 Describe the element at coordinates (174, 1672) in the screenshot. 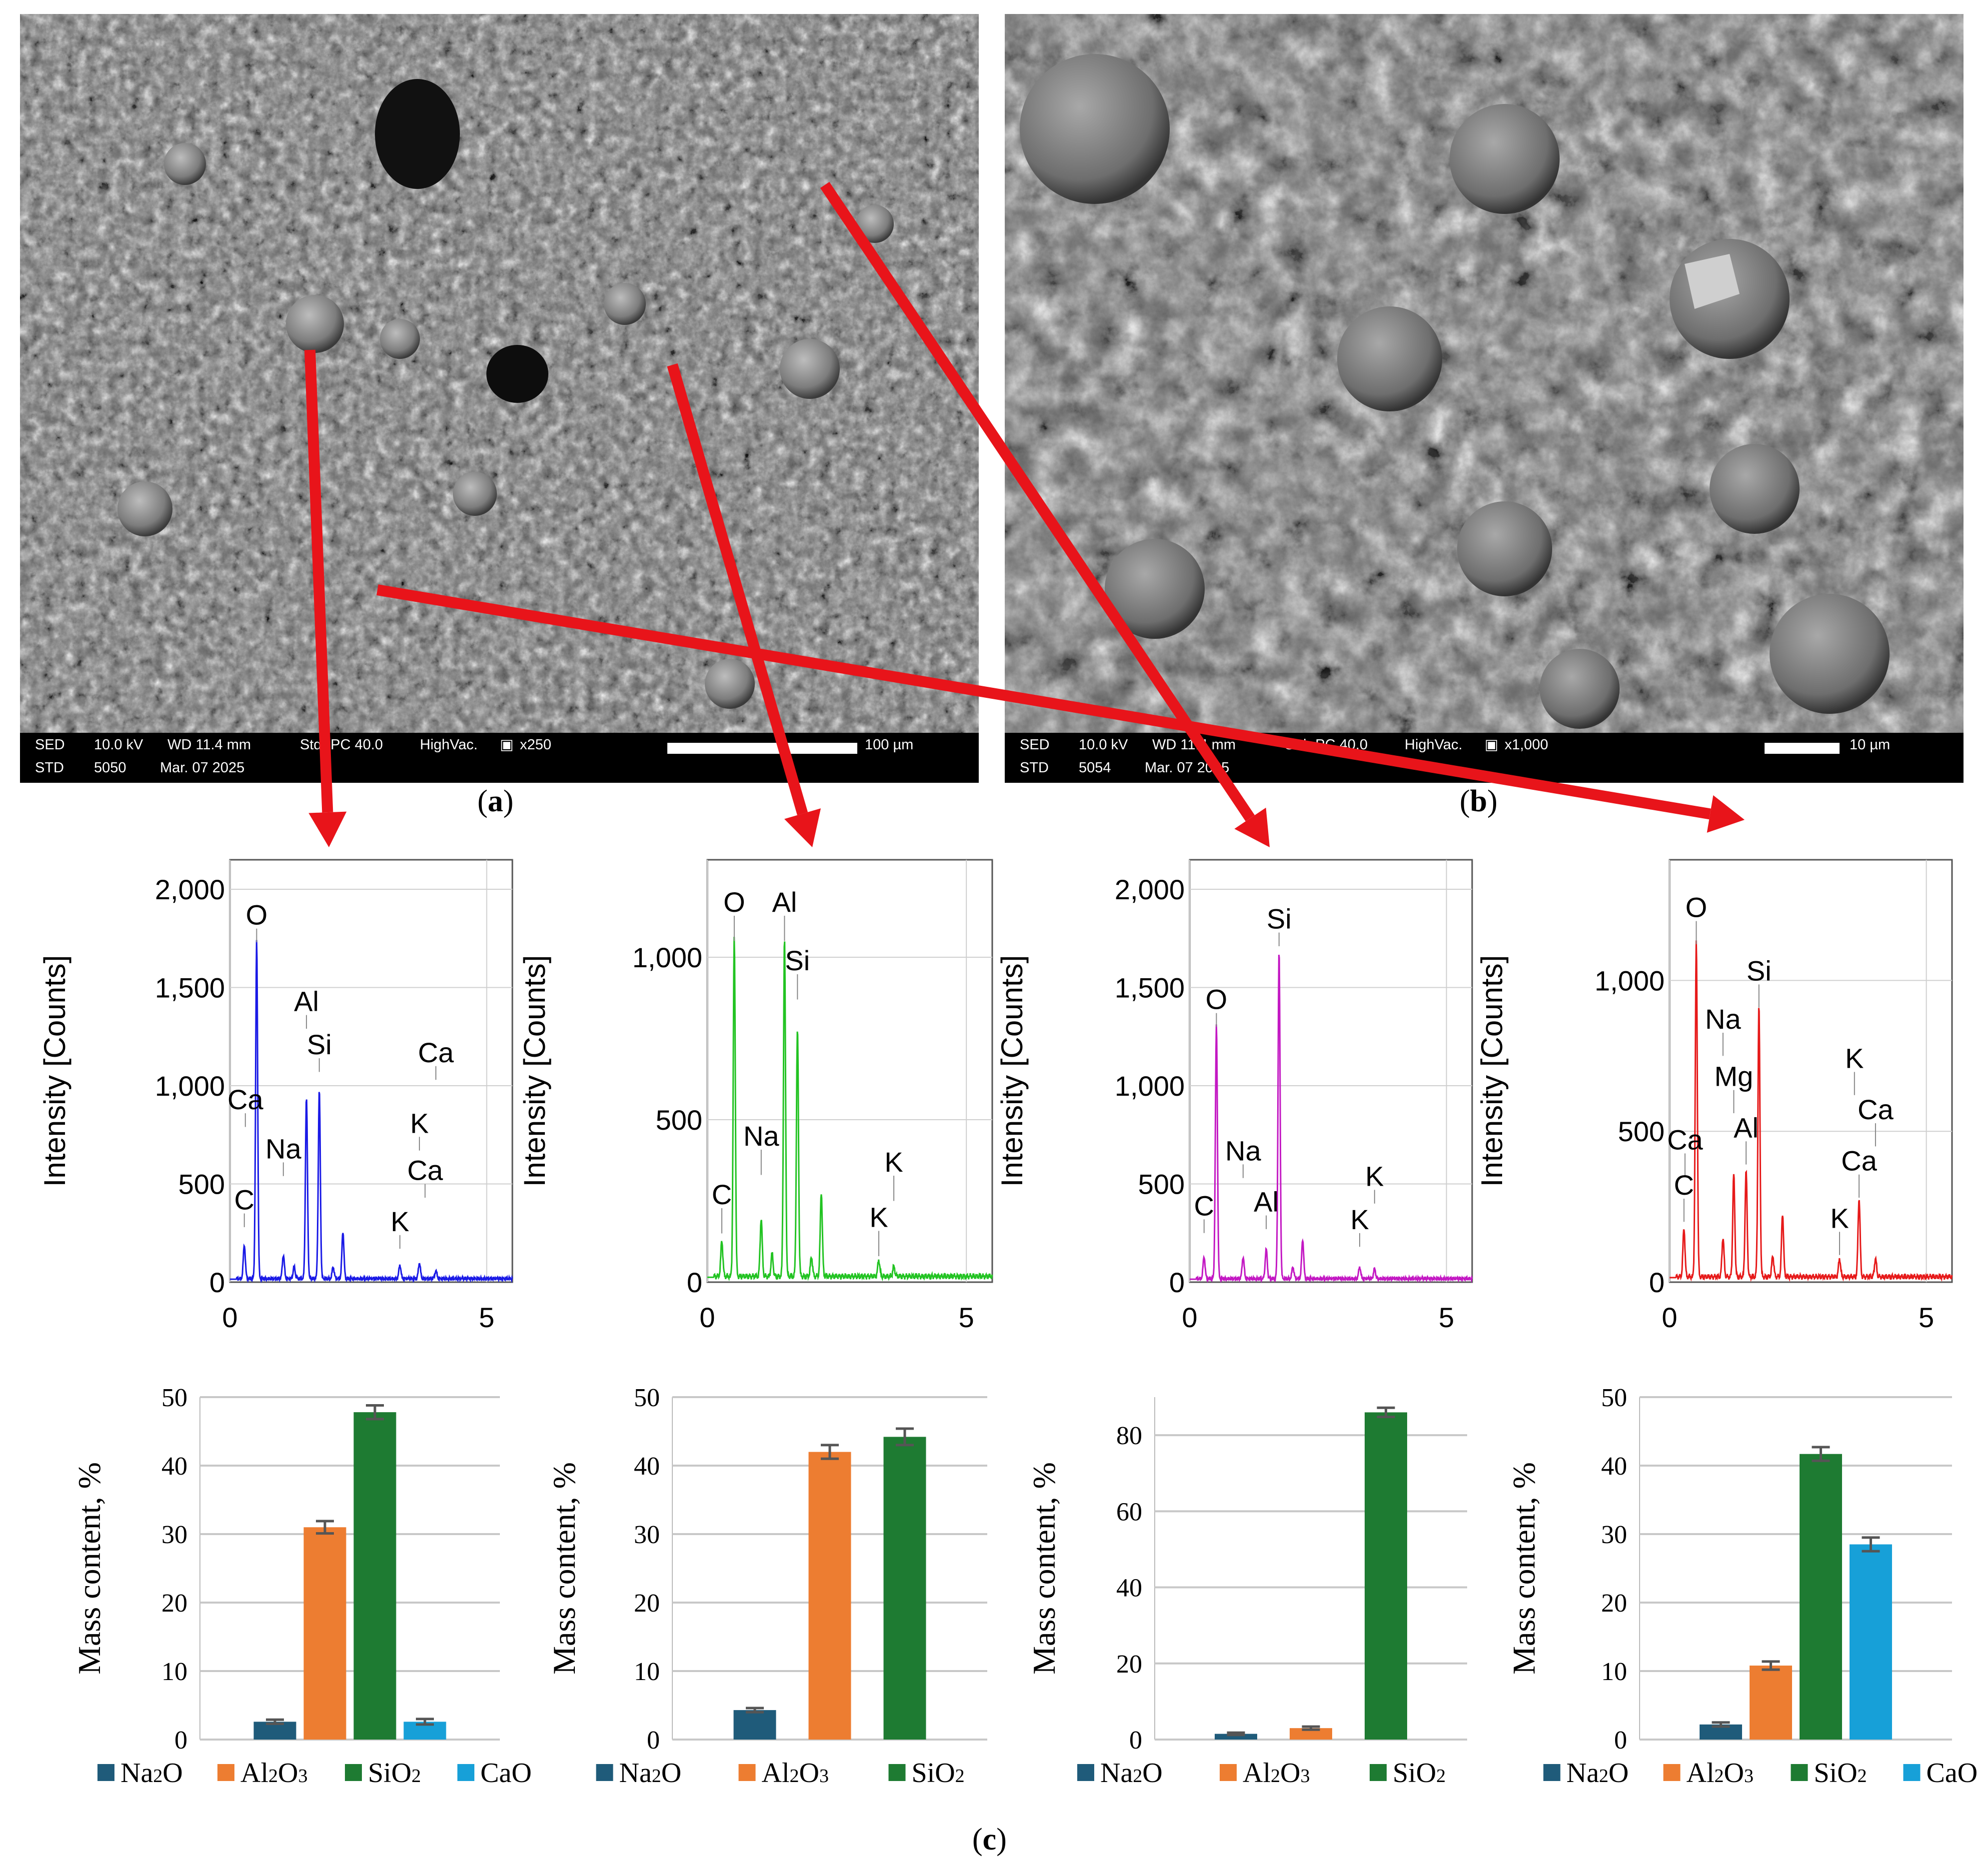

I see `y-tick-label: 10` at that location.